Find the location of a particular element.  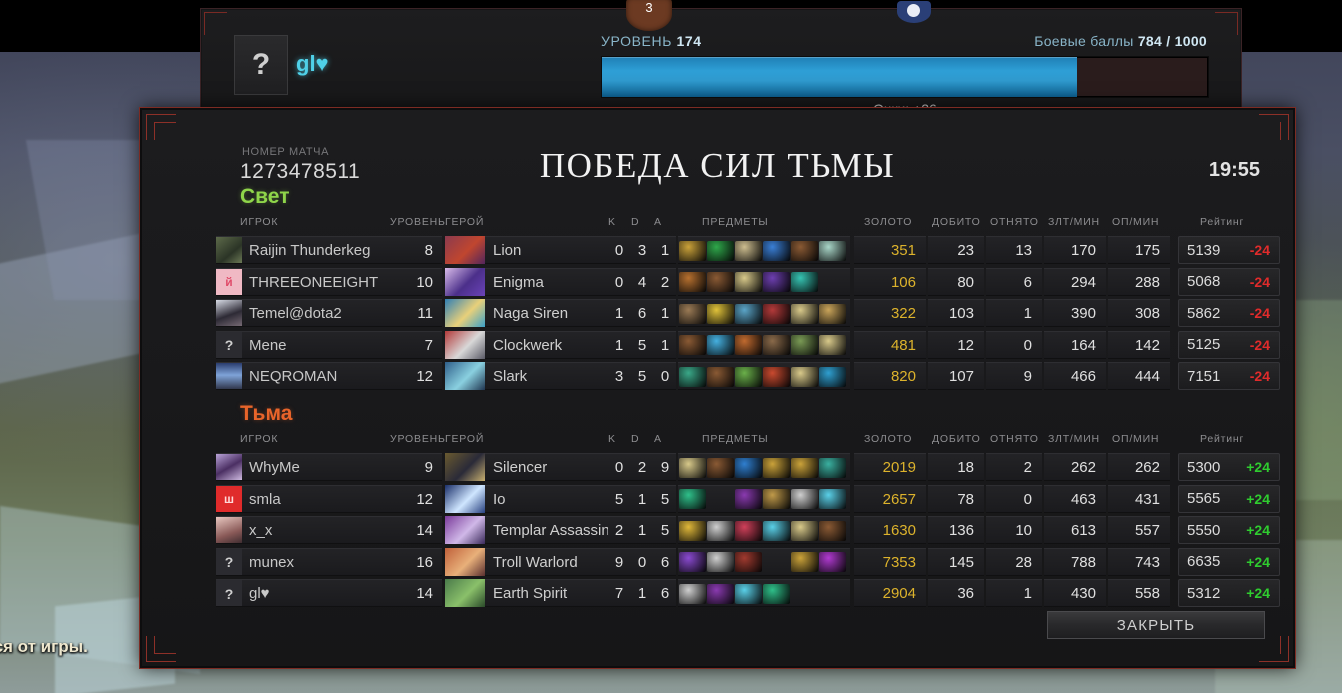

chat-line: лючился от игры. is located at coordinates (44, 646).